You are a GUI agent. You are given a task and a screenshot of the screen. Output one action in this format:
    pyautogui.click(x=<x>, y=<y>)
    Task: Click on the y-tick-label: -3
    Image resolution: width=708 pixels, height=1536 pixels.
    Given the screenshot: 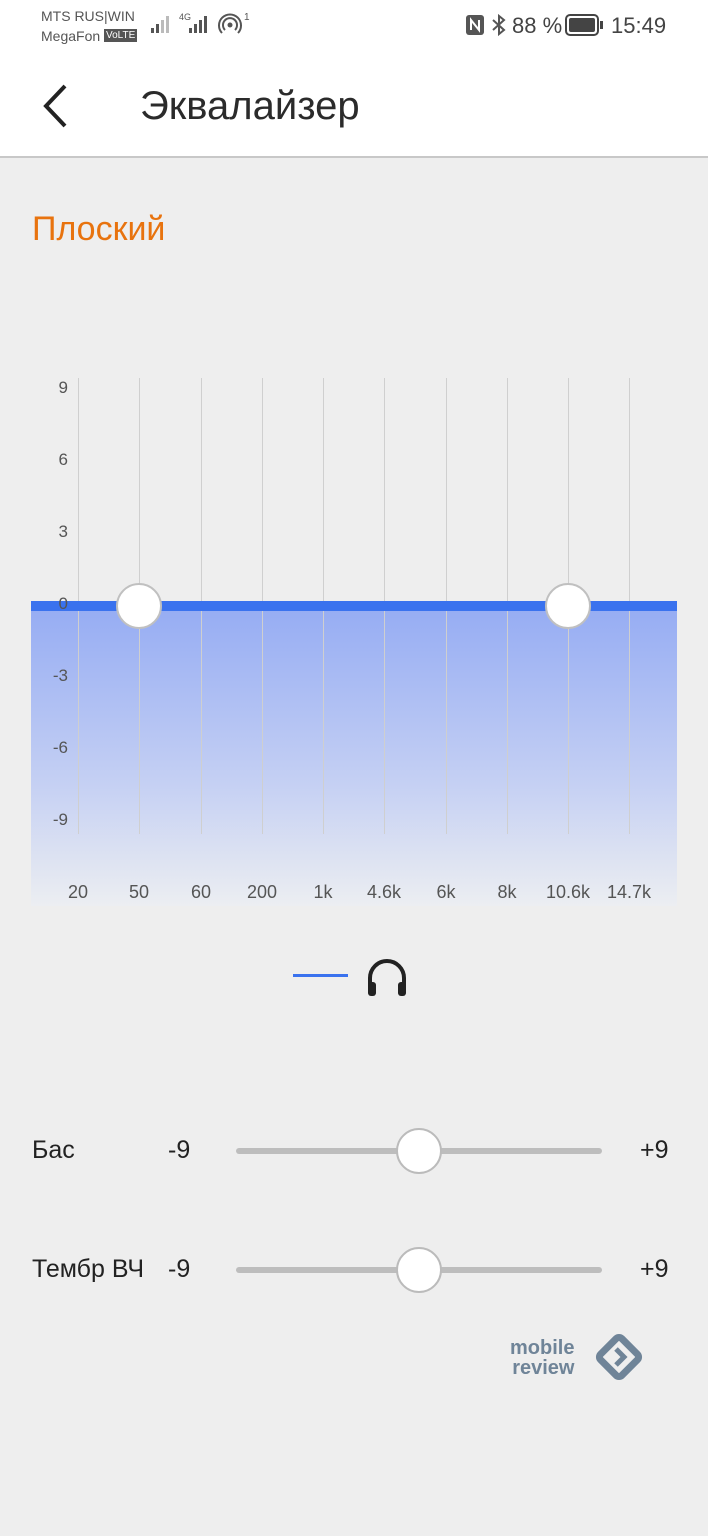 What is the action you would take?
    pyautogui.click(x=60, y=675)
    